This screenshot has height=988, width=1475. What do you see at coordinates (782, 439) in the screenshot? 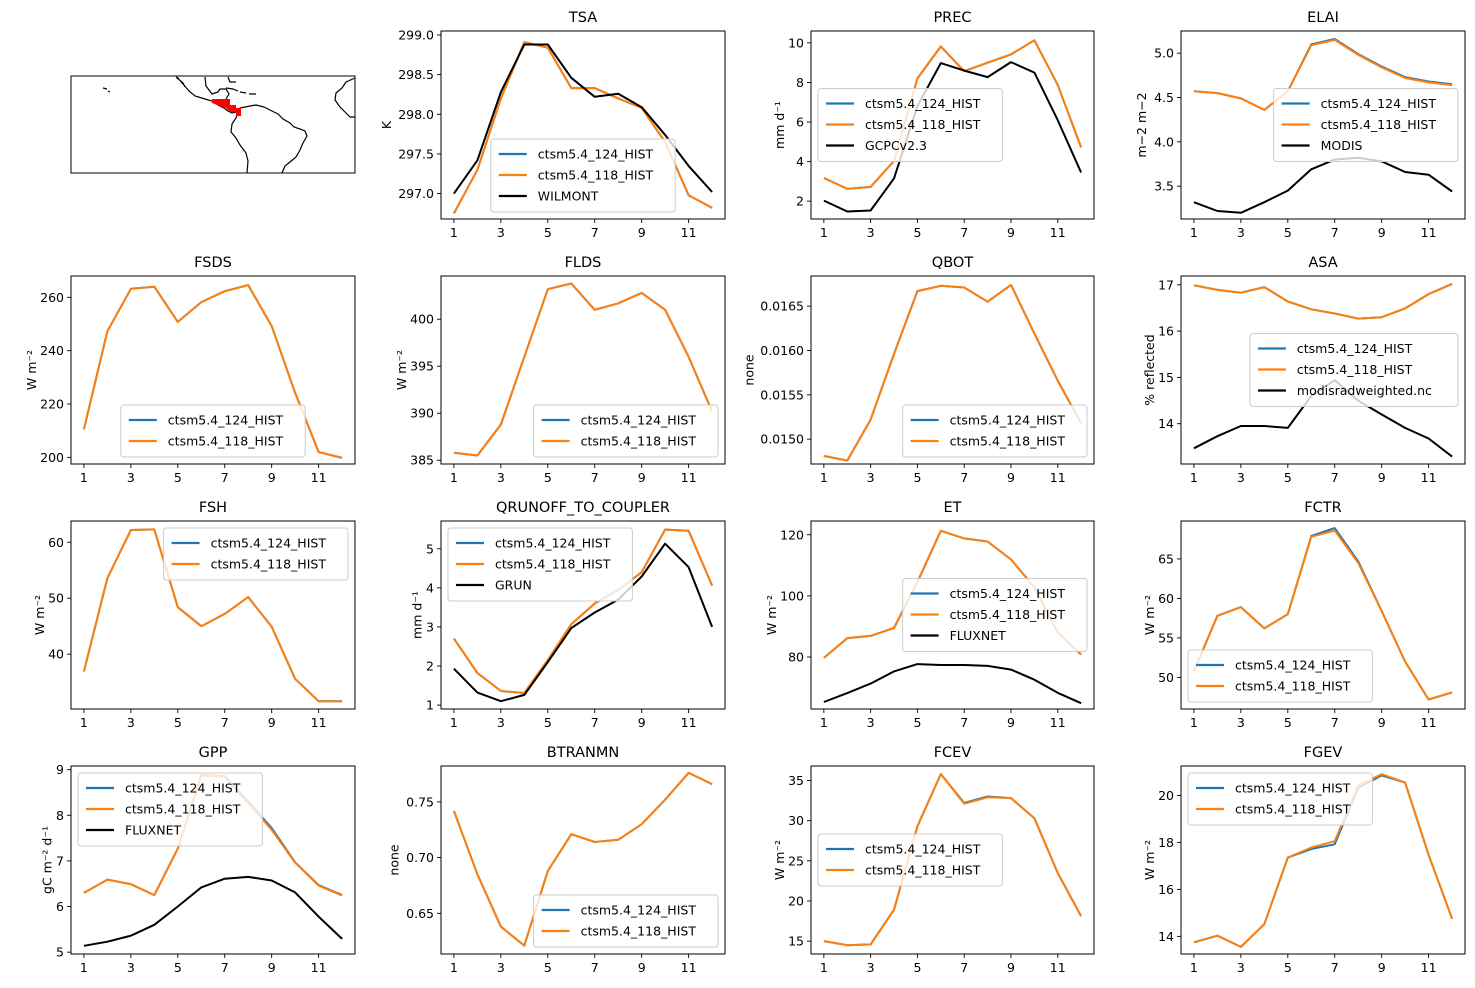
I see `y-tick-label: 0.0150` at bounding box center [782, 439].